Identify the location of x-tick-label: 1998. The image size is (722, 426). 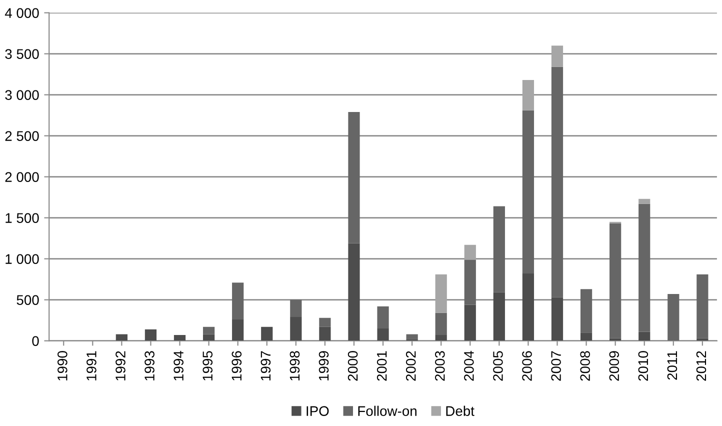
(295, 365).